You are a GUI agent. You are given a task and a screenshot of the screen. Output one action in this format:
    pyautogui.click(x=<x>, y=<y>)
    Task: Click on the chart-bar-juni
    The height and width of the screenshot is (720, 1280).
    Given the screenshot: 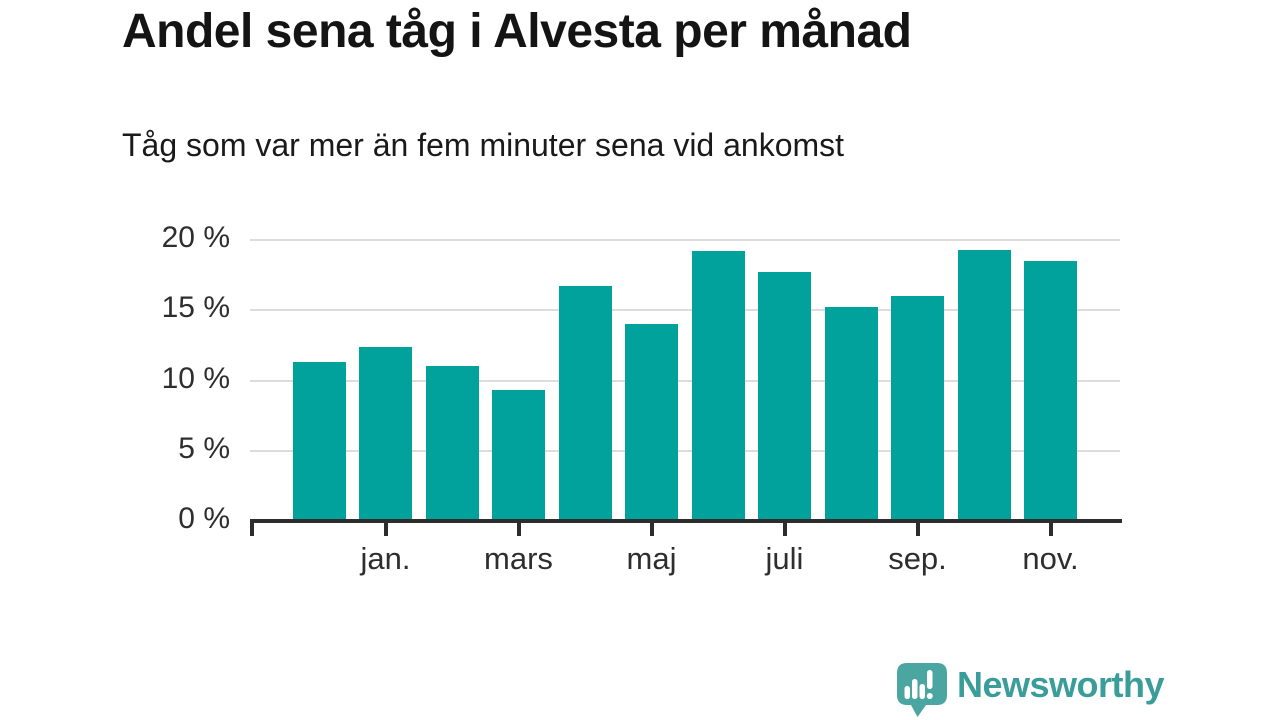 What is the action you would take?
    pyautogui.click(x=718, y=386)
    